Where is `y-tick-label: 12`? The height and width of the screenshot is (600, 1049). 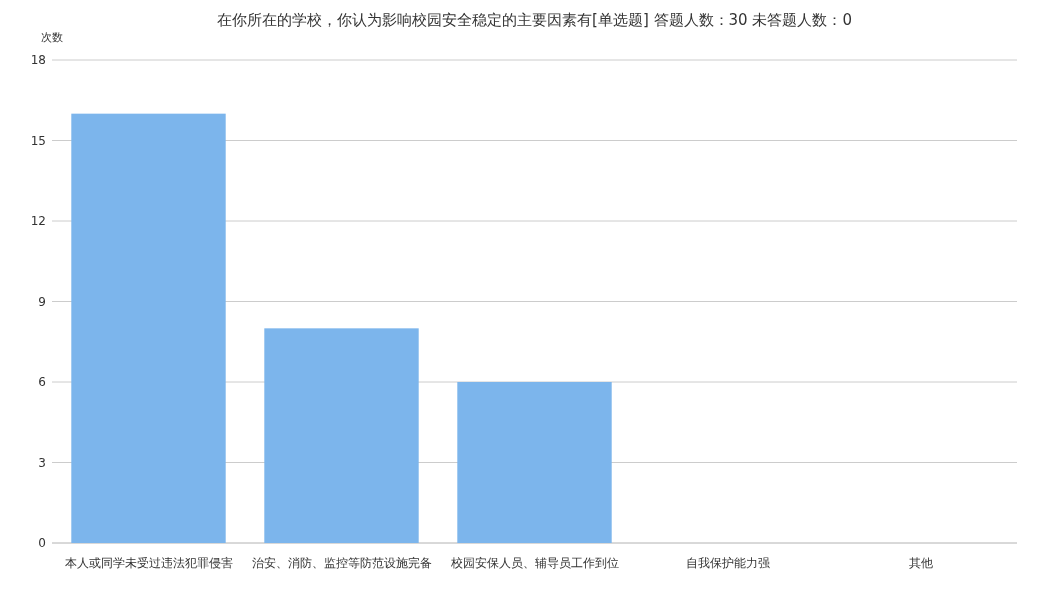
y-tick-label: 12 is located at coordinates (38, 221).